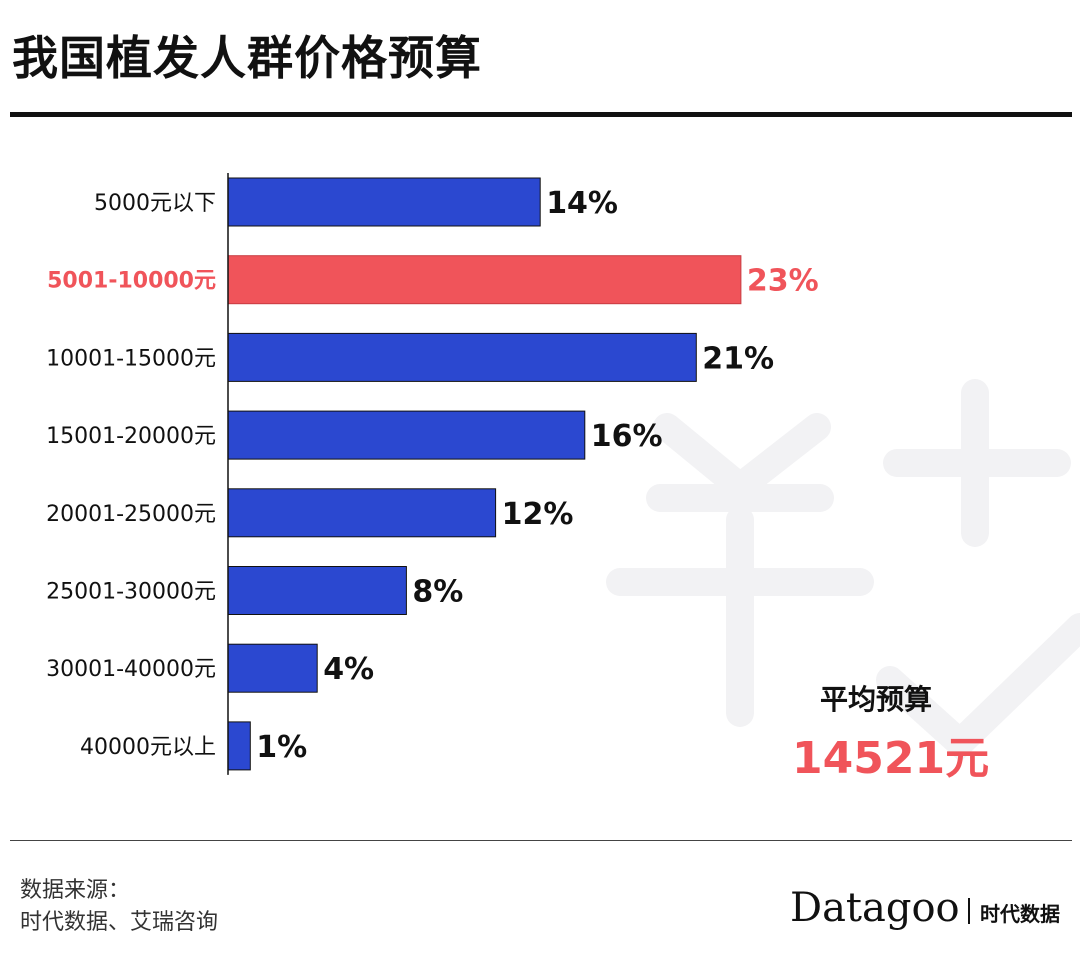 Image resolution: width=1080 pixels, height=959 pixels. I want to click on category-label: 15001-20000元, so click(131, 436).